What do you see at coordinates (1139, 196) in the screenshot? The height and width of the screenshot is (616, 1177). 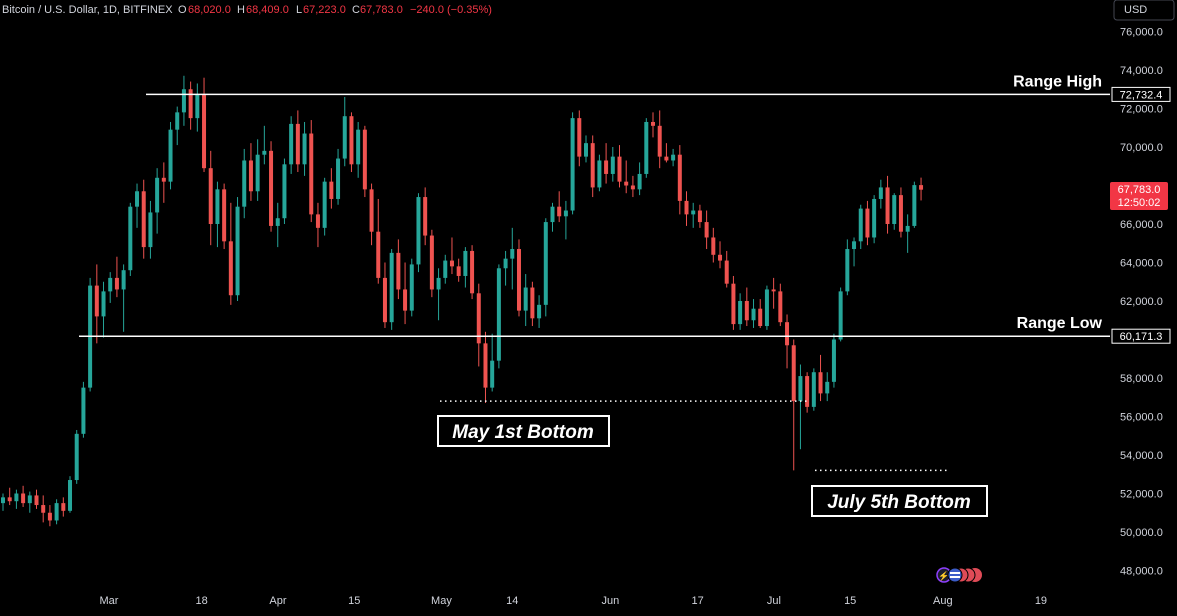 I see `current-price-tag: 67,783.0 12:50:02` at bounding box center [1139, 196].